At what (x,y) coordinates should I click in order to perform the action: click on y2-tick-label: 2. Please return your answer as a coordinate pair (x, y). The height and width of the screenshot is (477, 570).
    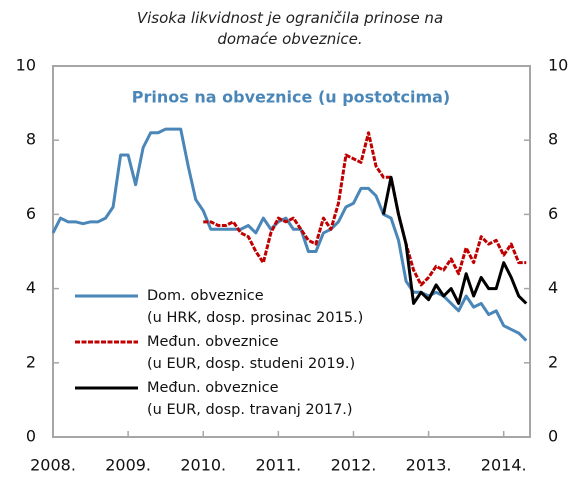
    Looking at the image, I should click on (553, 361).